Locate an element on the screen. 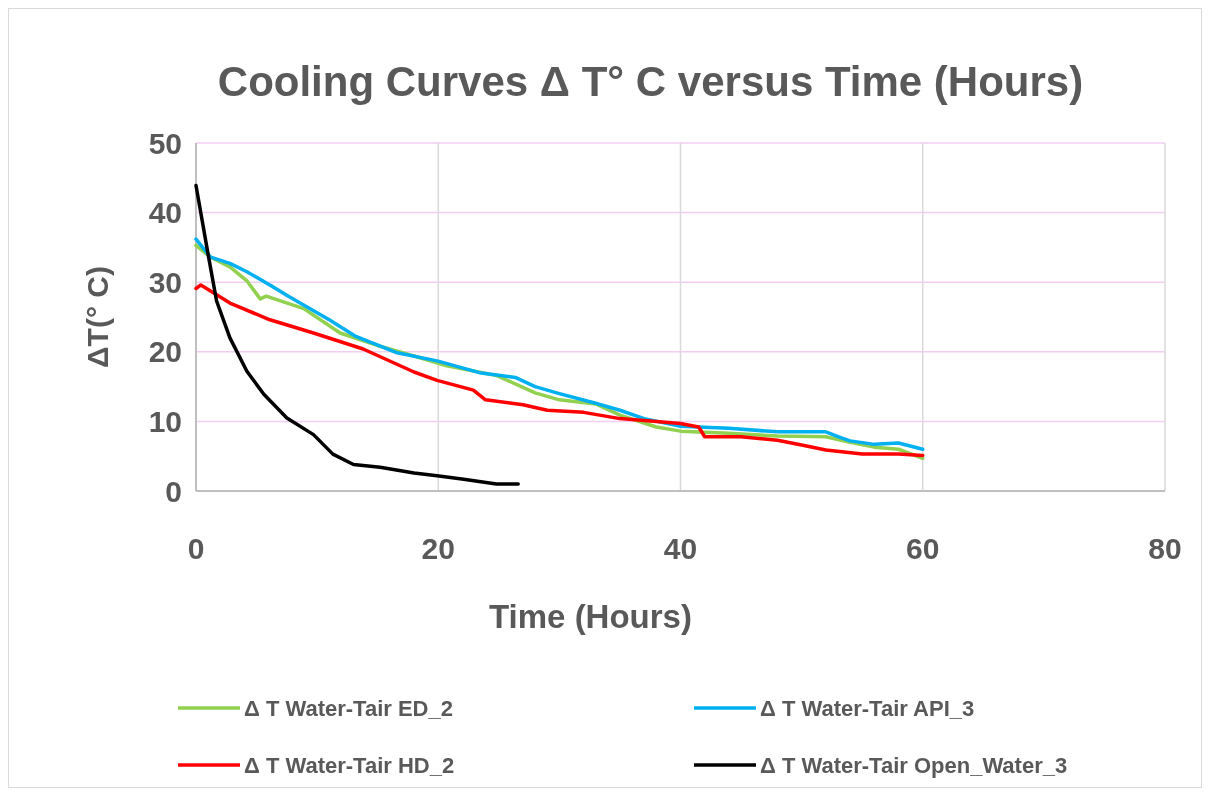  y-axis-title: ΔT(° C) is located at coordinates (97, 317).